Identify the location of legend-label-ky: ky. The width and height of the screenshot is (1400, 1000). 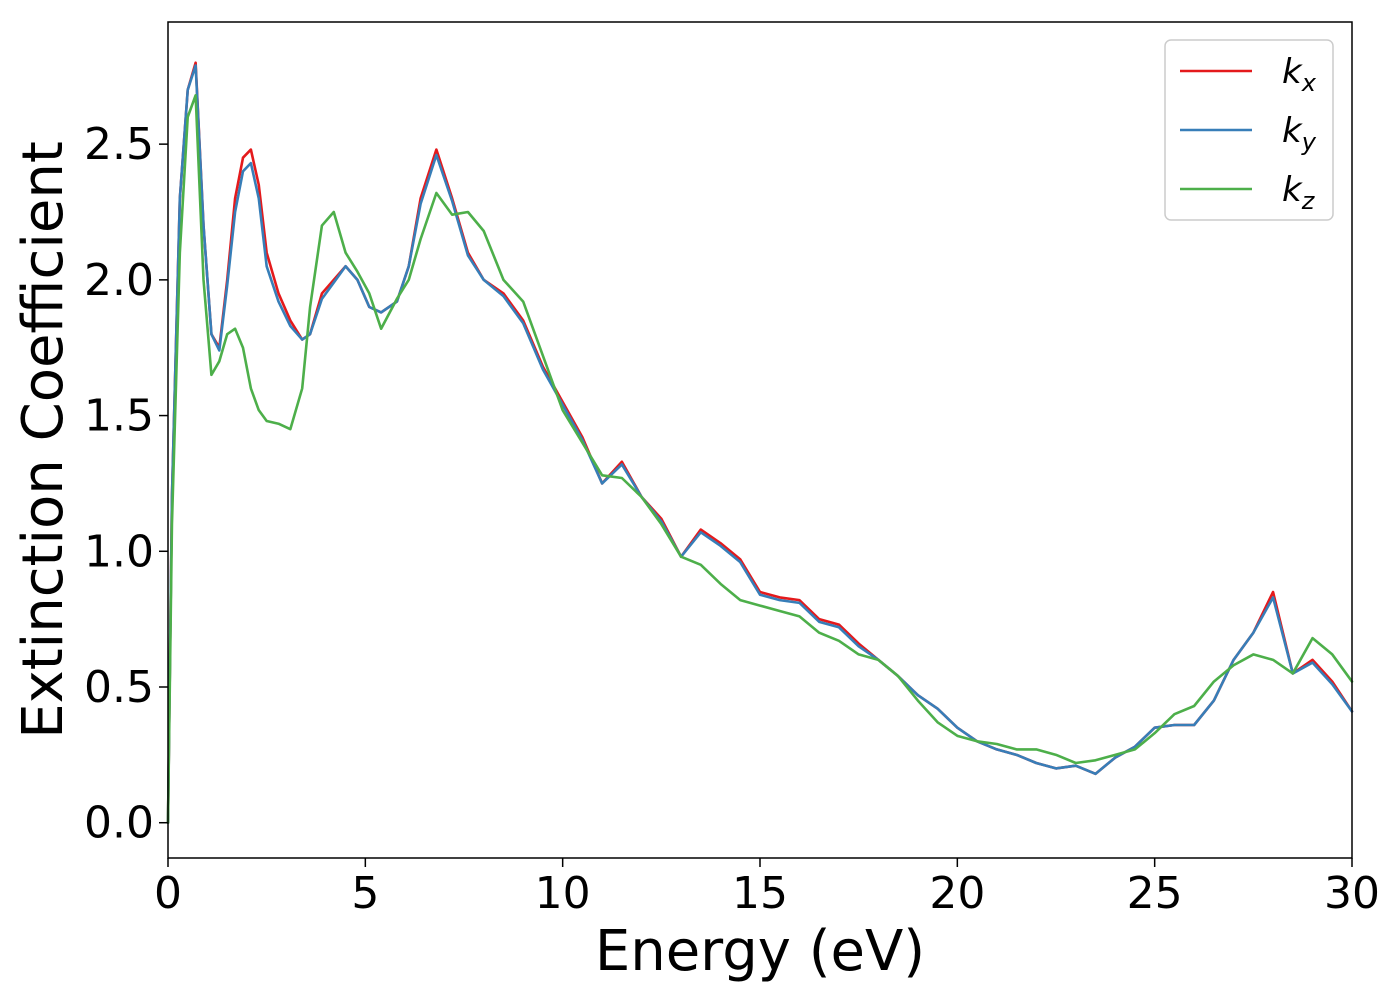
(1299, 133).